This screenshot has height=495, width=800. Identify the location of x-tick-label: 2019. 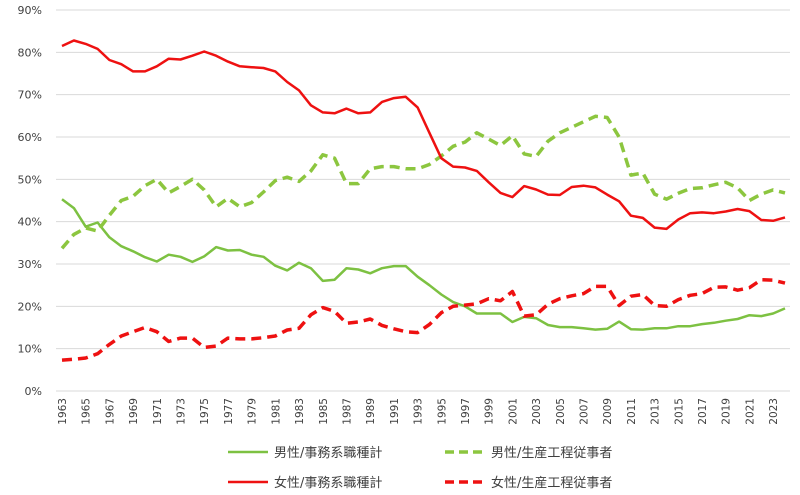
(727, 411).